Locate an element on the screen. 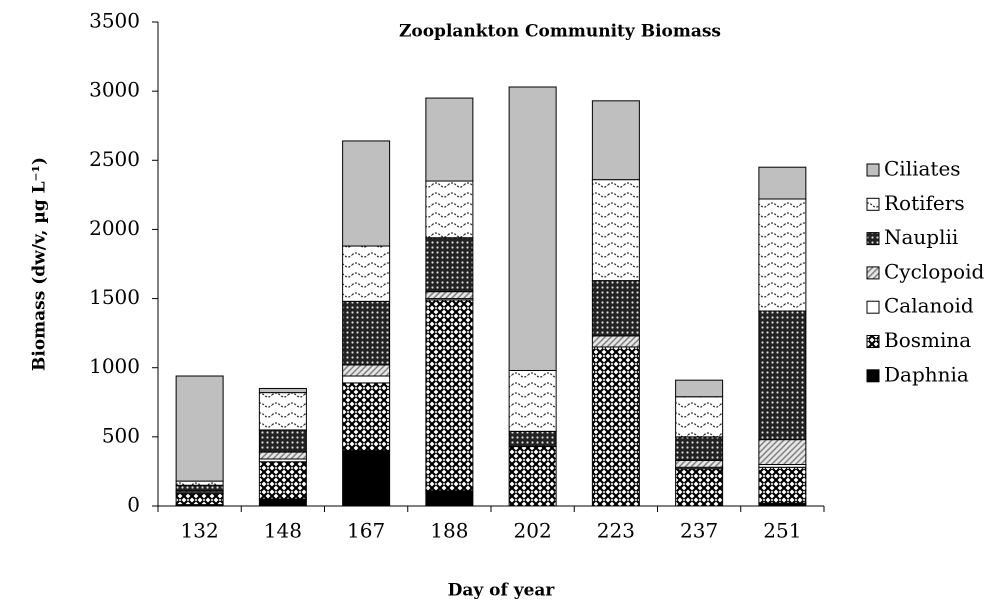 This screenshot has height=606, width=1002. y-axis-label: Biomass (dw/v, µg L⁻¹) is located at coordinates (40, 264).